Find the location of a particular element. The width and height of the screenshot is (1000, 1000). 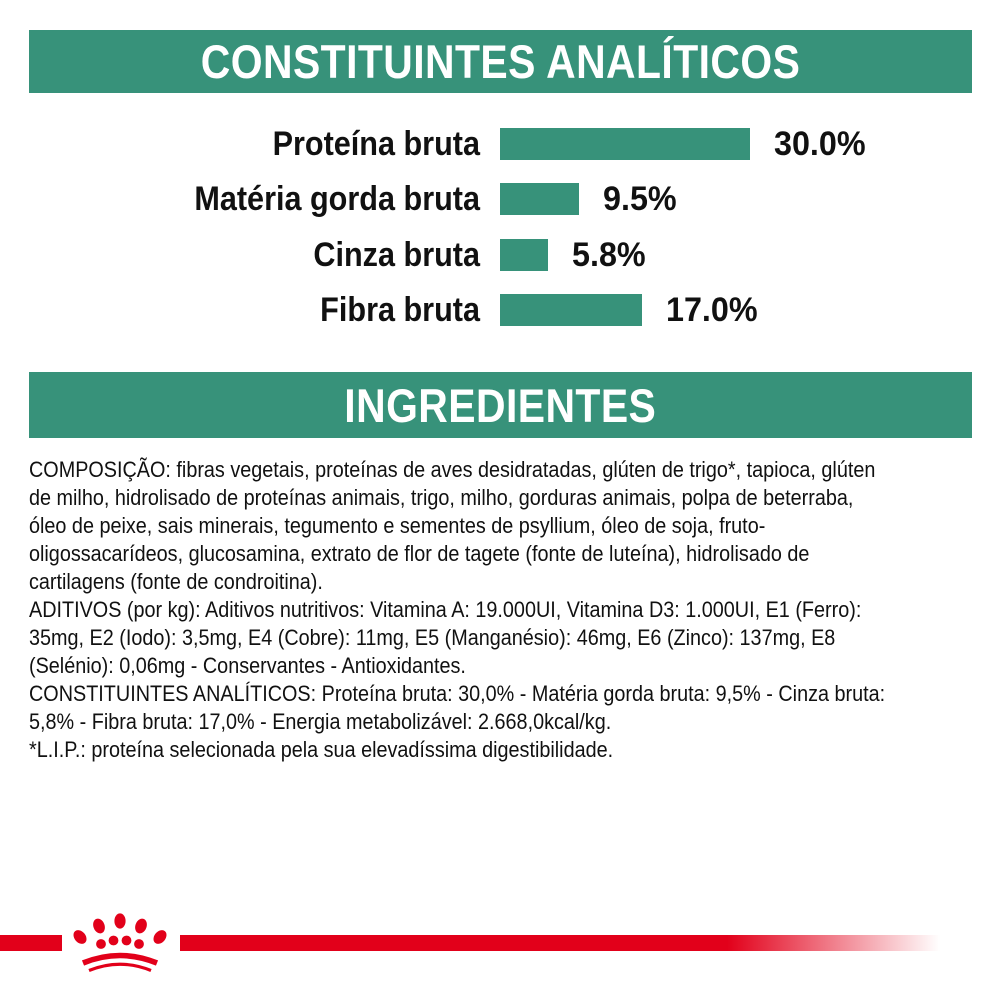

footer-stripe-right is located at coordinates (560, 943).